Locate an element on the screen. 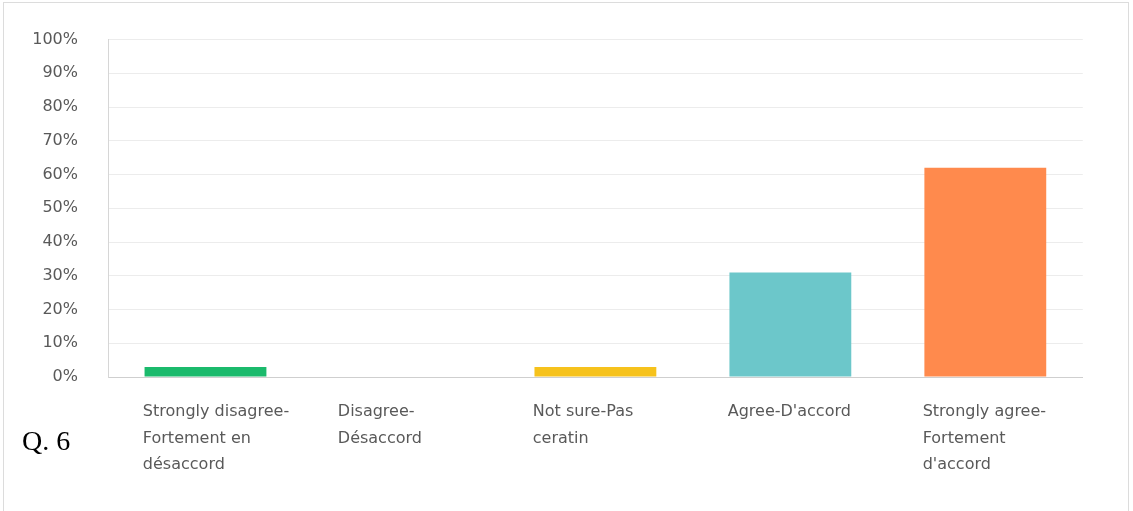 This screenshot has height=511, width=1133. y-tick-label: 30% is located at coordinates (60, 274).